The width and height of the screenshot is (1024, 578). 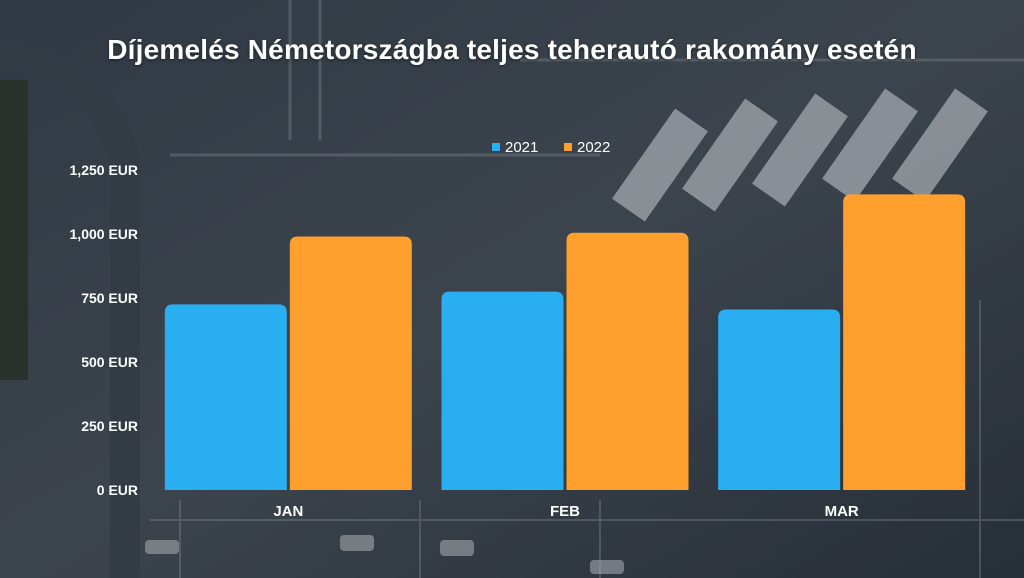 What do you see at coordinates (551, 147) in the screenshot?
I see `legend: 2021 2022` at bounding box center [551, 147].